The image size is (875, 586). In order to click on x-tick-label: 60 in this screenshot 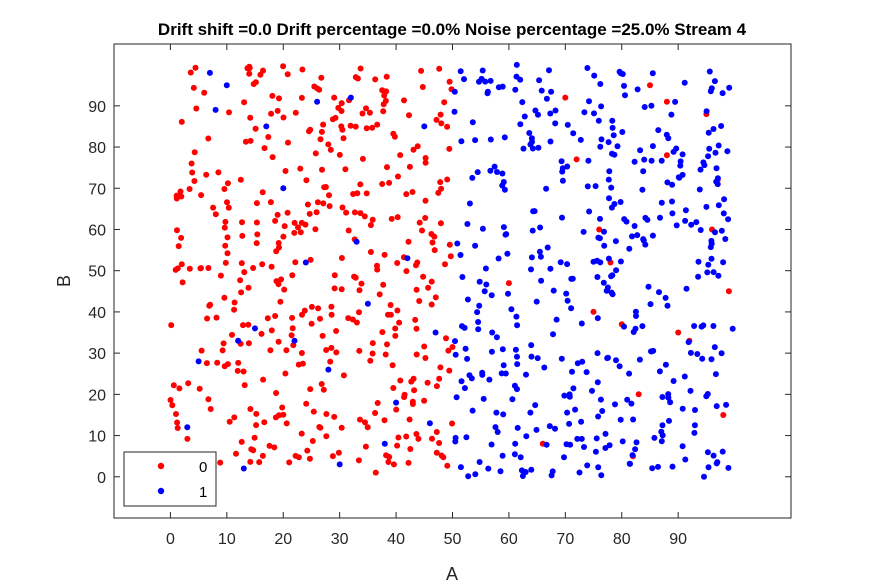, I will do `click(509, 539)`.